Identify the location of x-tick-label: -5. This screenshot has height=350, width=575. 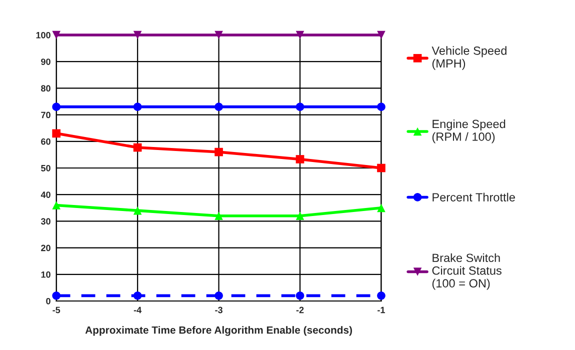
(56, 310).